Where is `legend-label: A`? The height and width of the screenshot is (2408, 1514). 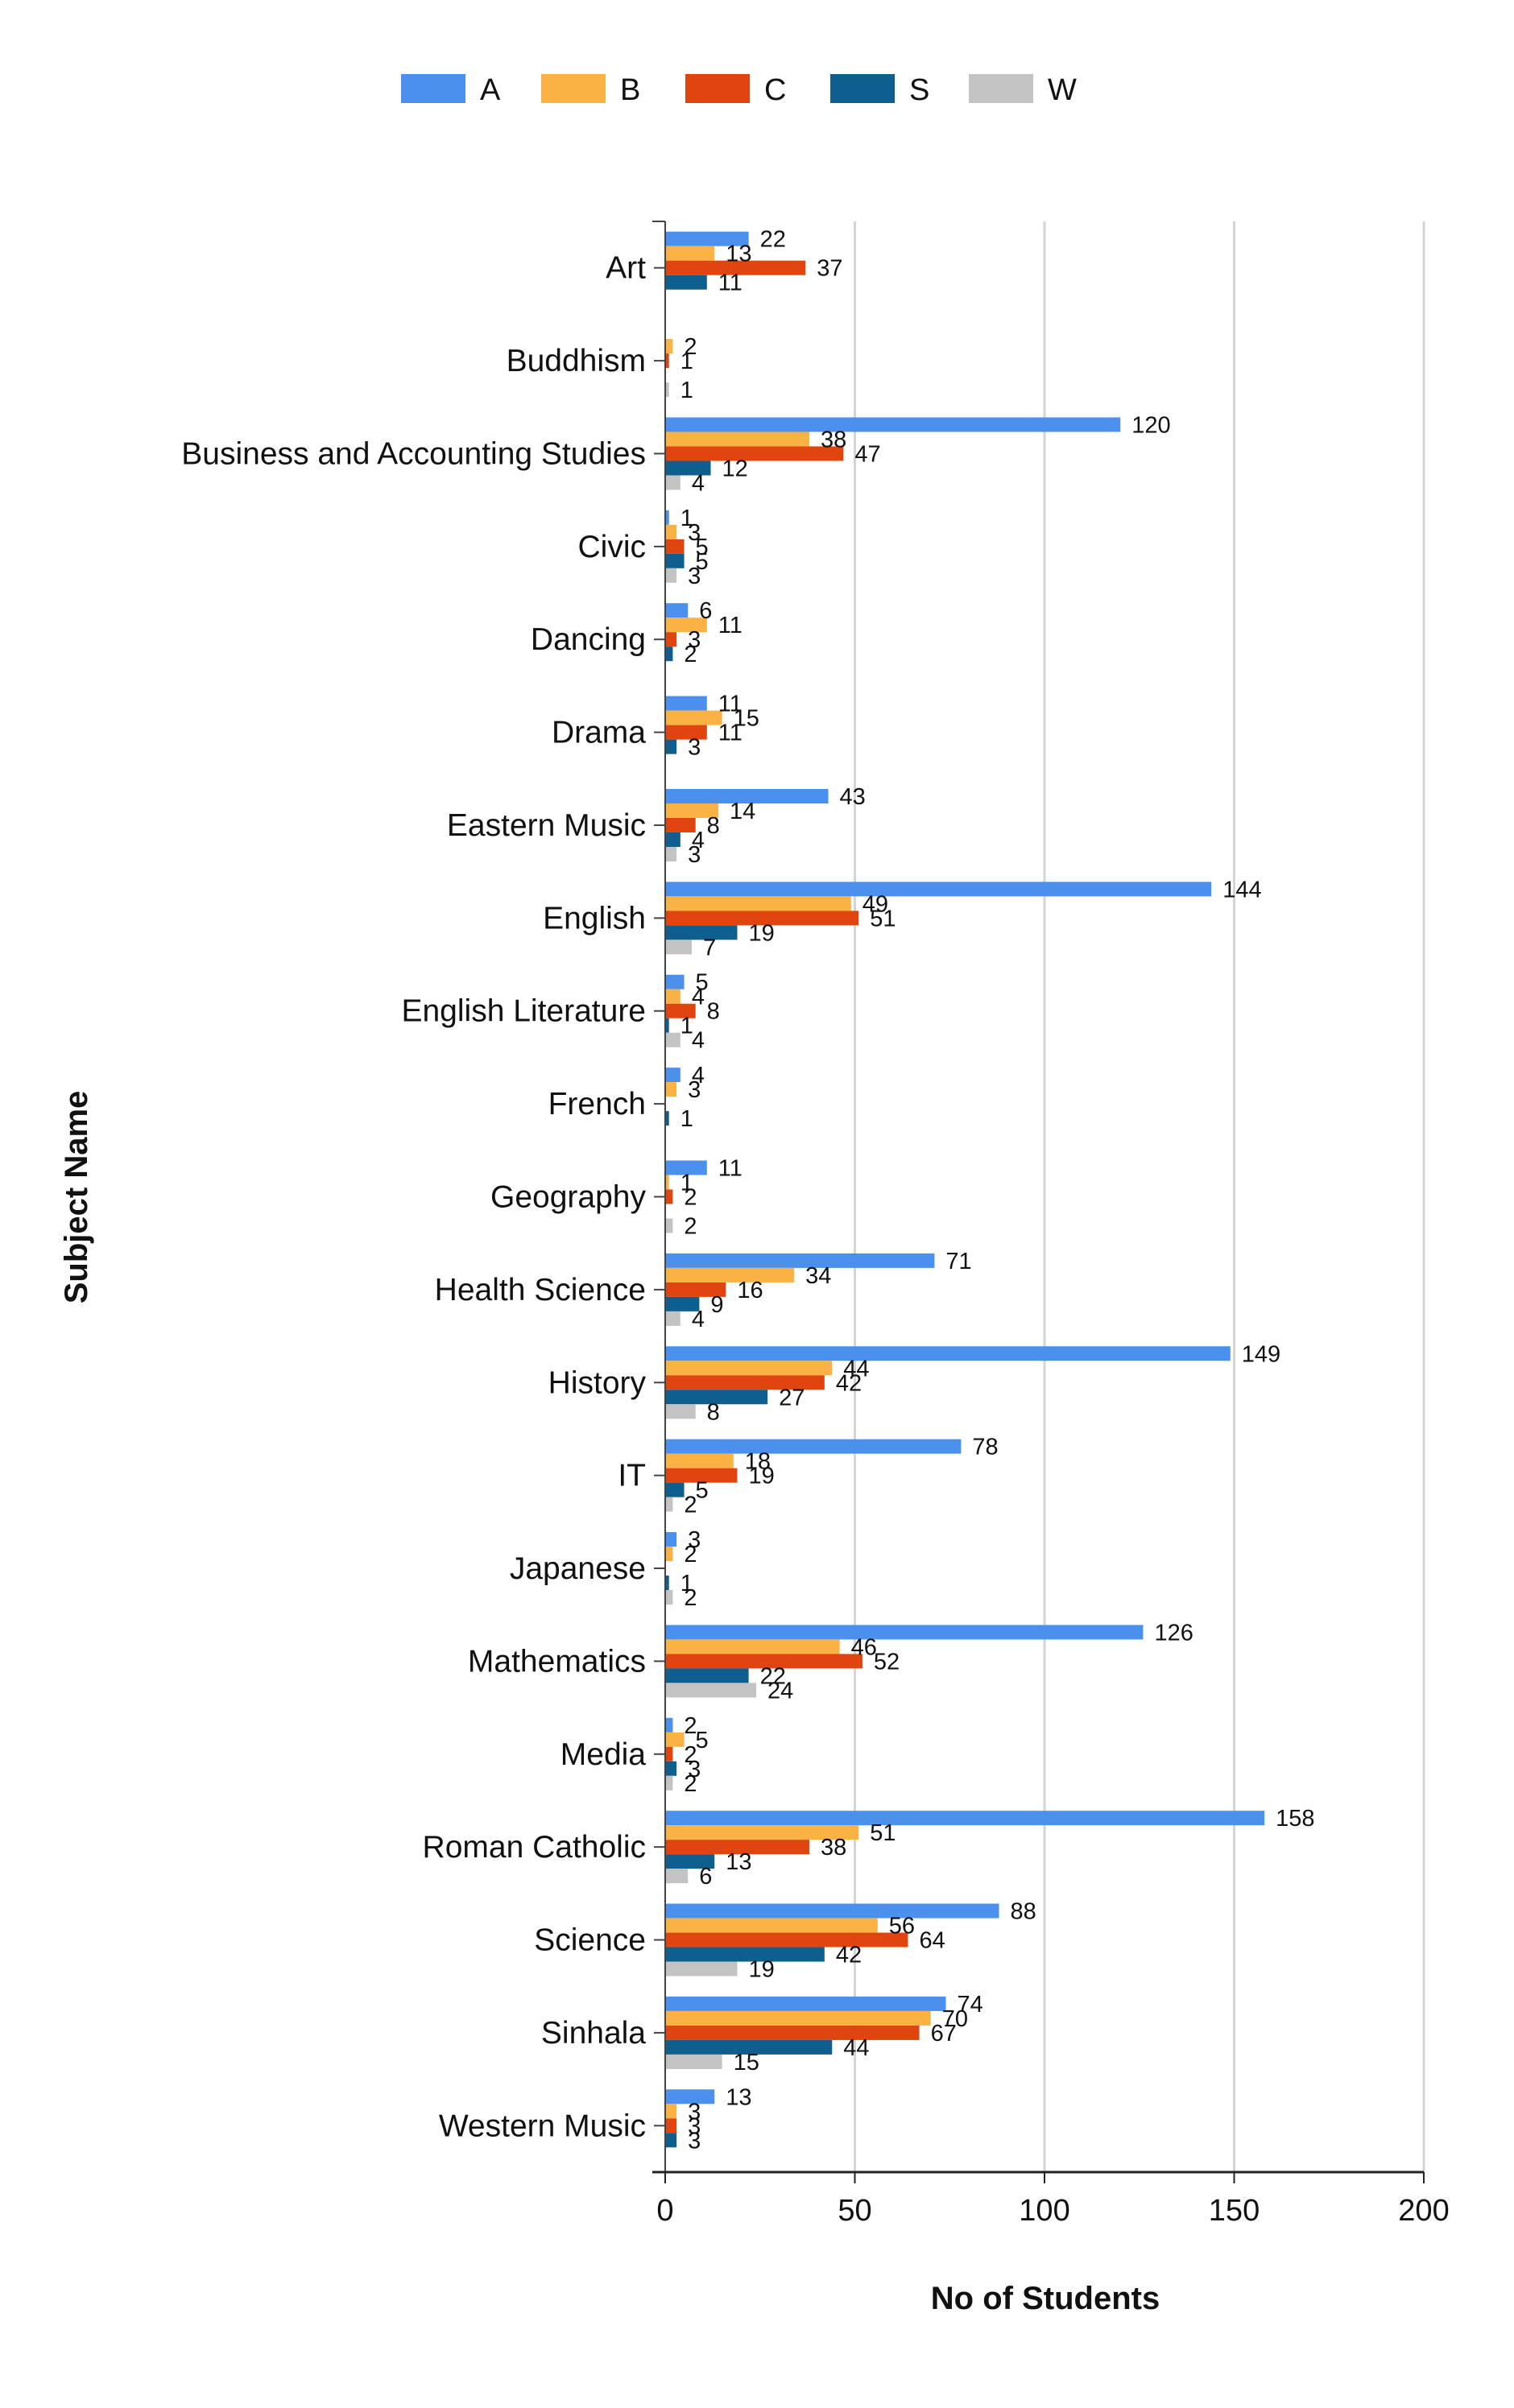 legend-label: A is located at coordinates (490, 90).